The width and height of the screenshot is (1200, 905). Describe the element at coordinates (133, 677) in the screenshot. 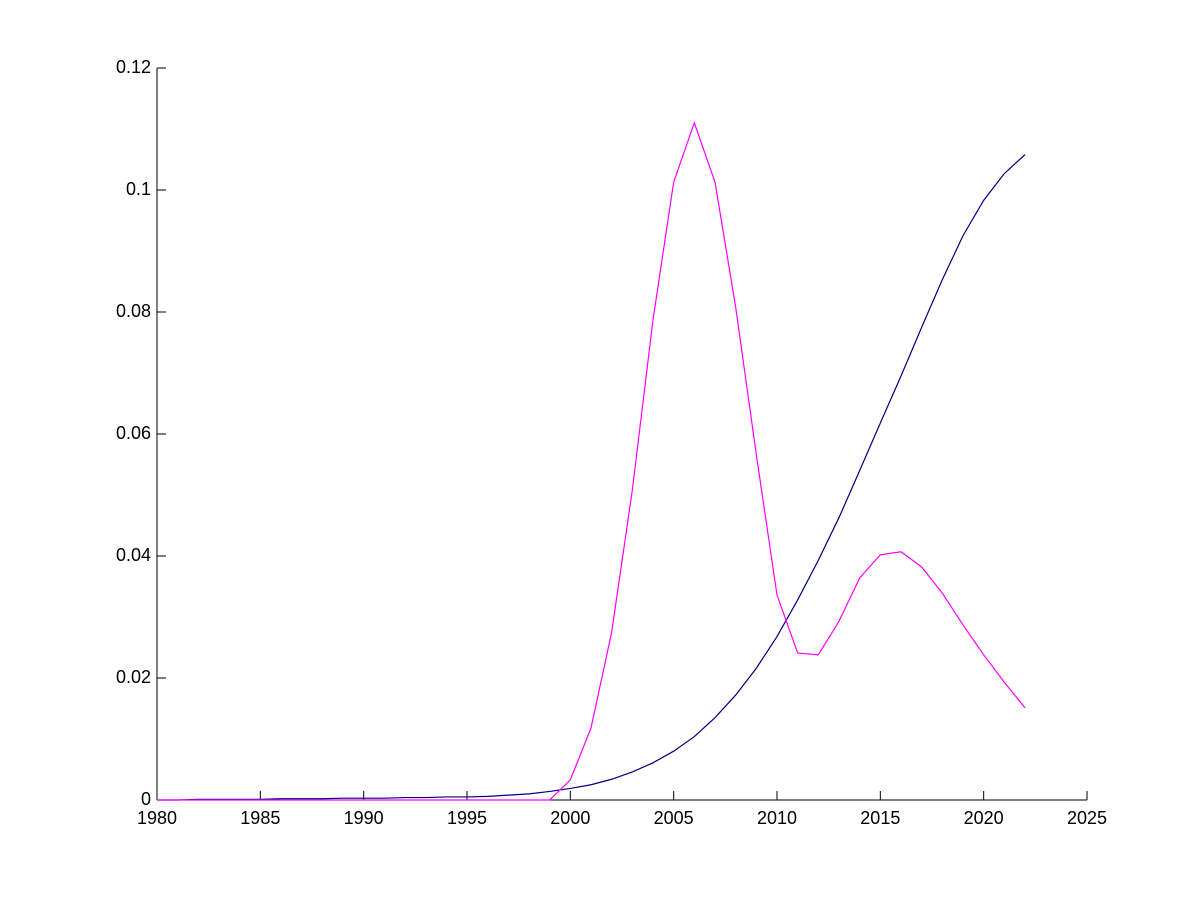

I see `y-tick-label: 0.02` at that location.